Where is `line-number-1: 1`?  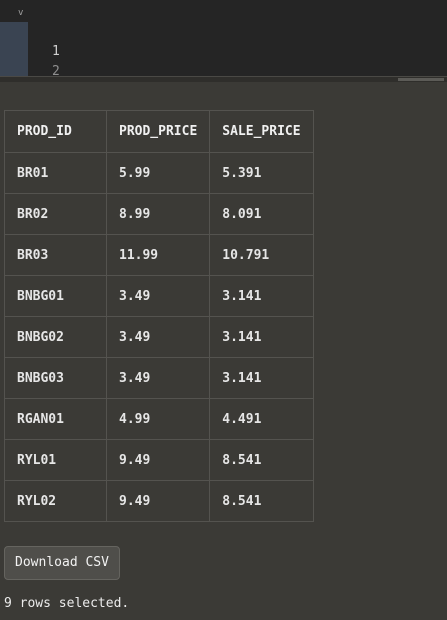 line-number-1: 1 is located at coordinates (30, 52).